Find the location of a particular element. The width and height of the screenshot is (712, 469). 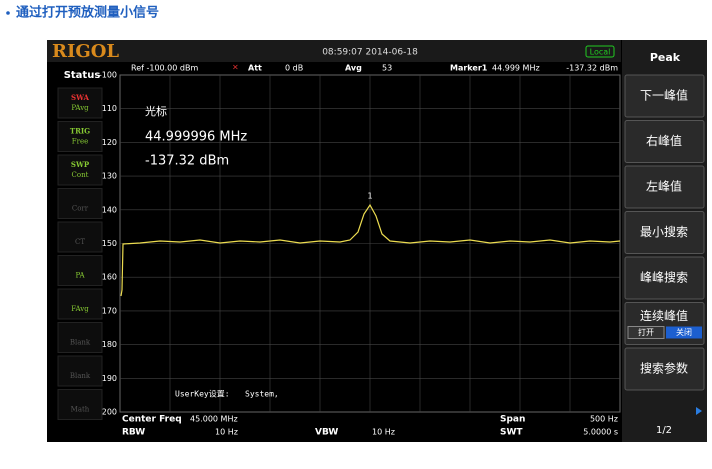

rbw: 10 Hz is located at coordinates (226, 432).